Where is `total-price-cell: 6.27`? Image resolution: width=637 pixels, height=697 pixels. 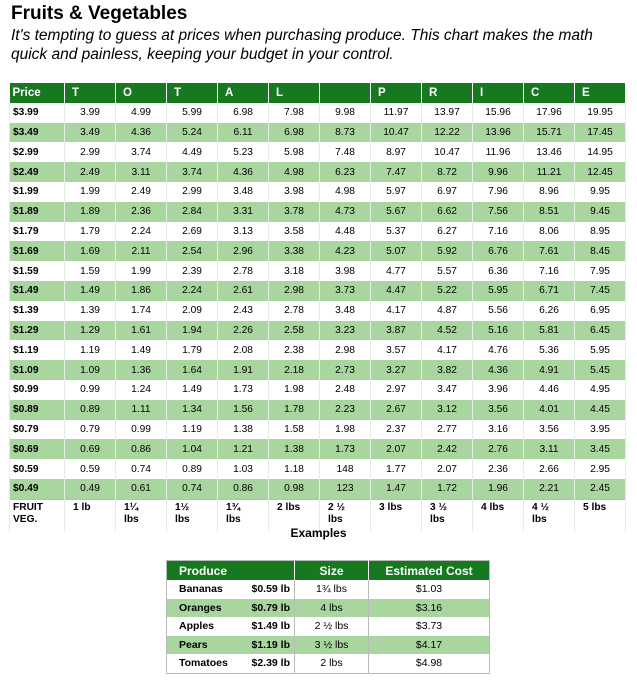 total-price-cell: 6.27 is located at coordinates (447, 231).